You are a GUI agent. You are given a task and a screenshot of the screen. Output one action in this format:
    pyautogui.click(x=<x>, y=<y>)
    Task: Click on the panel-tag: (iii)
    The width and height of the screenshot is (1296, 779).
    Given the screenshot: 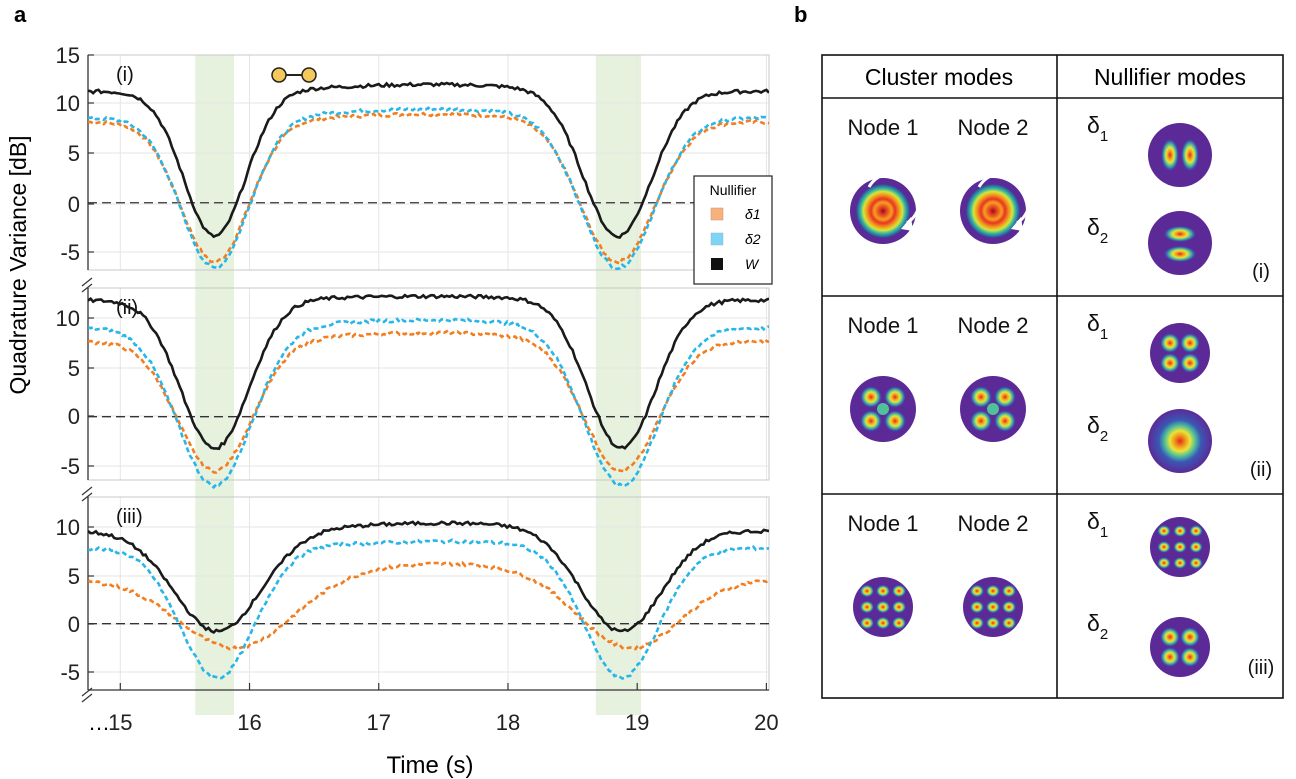 What is the action you would take?
    pyautogui.click(x=129, y=517)
    